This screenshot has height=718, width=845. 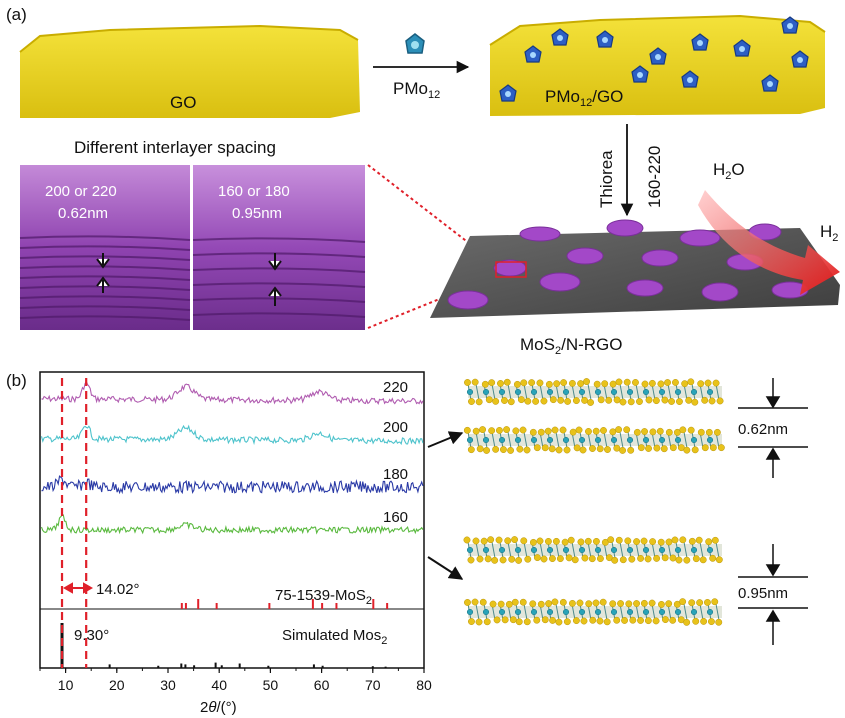 What do you see at coordinates (654, 177) in the screenshot?
I see `temp-range-label: 160-220` at bounding box center [654, 177].